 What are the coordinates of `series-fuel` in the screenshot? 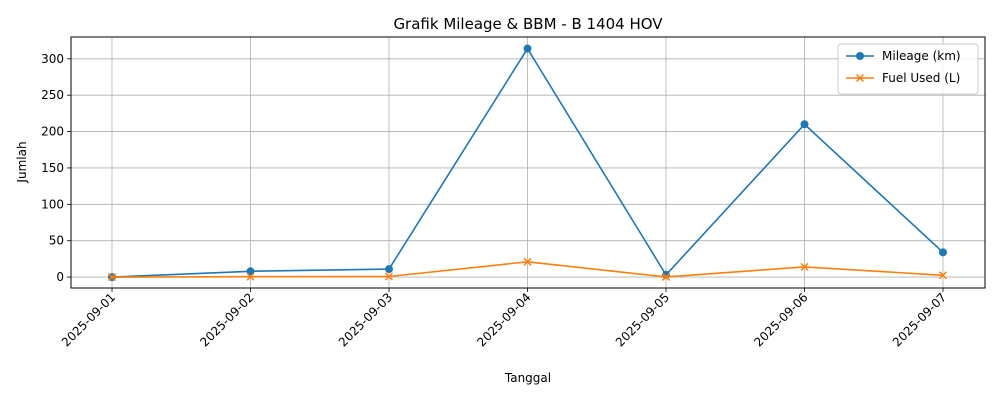 It's located at (527, 269).